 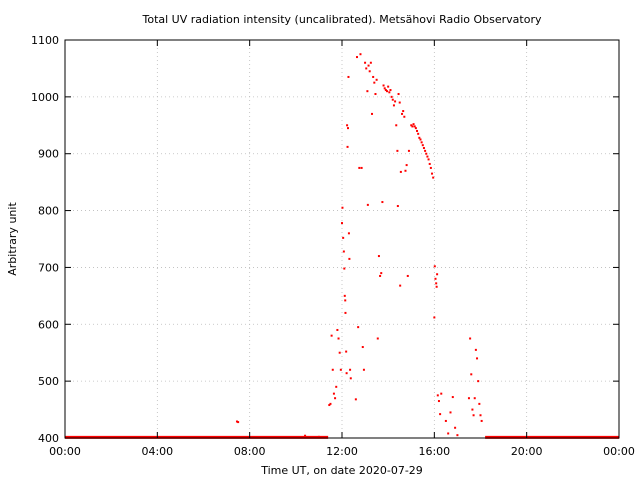 What do you see at coordinates (48, 267) in the screenshot?
I see `y-tick-label: 700` at bounding box center [48, 267].